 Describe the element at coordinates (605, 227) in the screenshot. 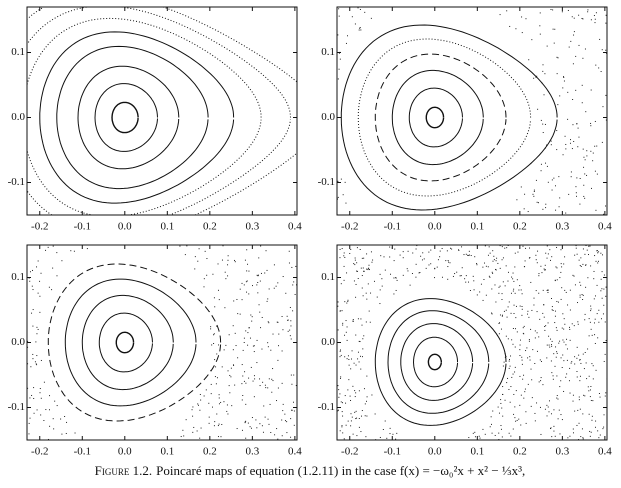

I see `x-tick-label: 0.4` at that location.